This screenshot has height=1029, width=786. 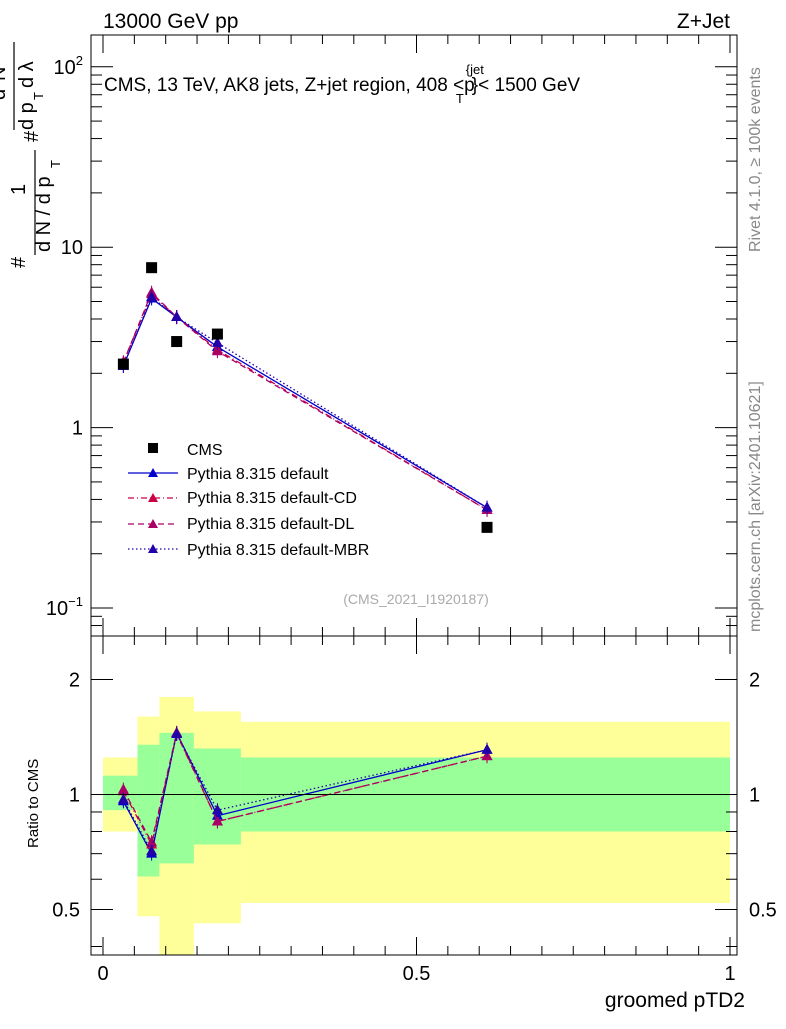 I want to click on ylabel-one: 1, so click(x=19, y=189).